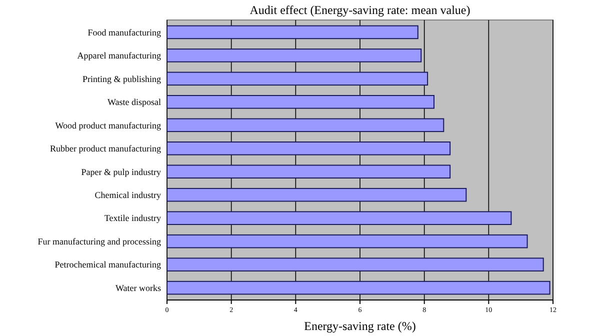 The width and height of the screenshot is (600, 336). What do you see at coordinates (121, 171) in the screenshot?
I see `y-tick-label: Paper & pulp industry` at bounding box center [121, 171].